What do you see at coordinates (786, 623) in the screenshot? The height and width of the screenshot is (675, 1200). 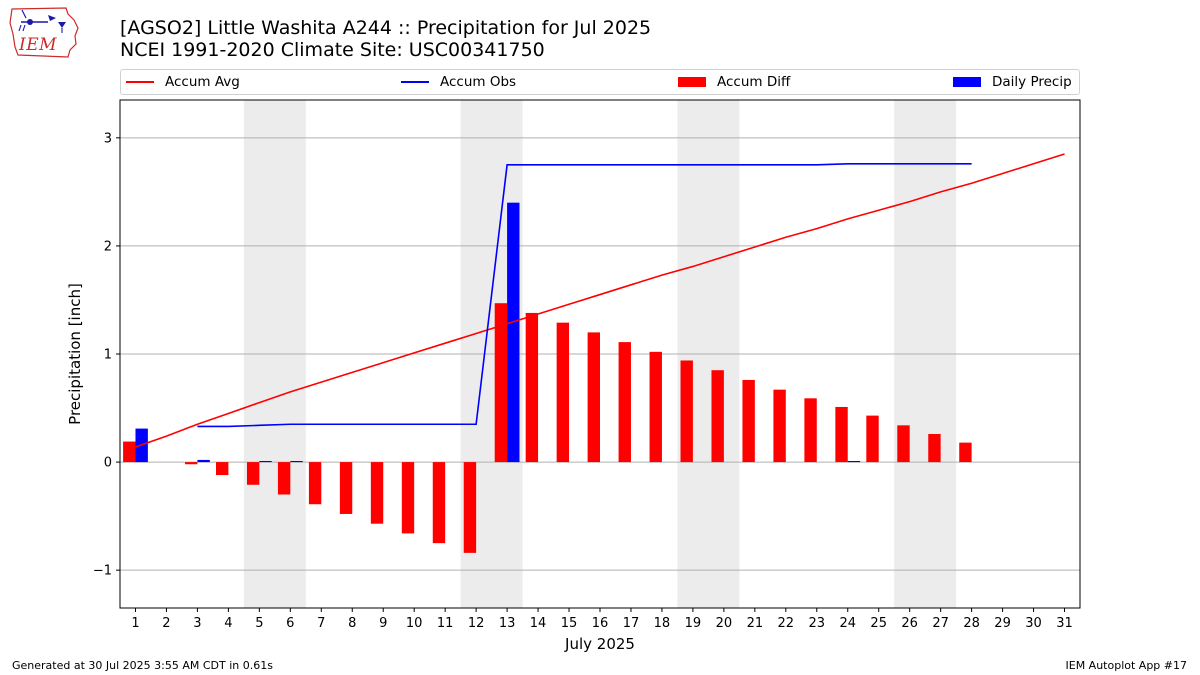 I see `x-tick-label: 22` at bounding box center [786, 623].